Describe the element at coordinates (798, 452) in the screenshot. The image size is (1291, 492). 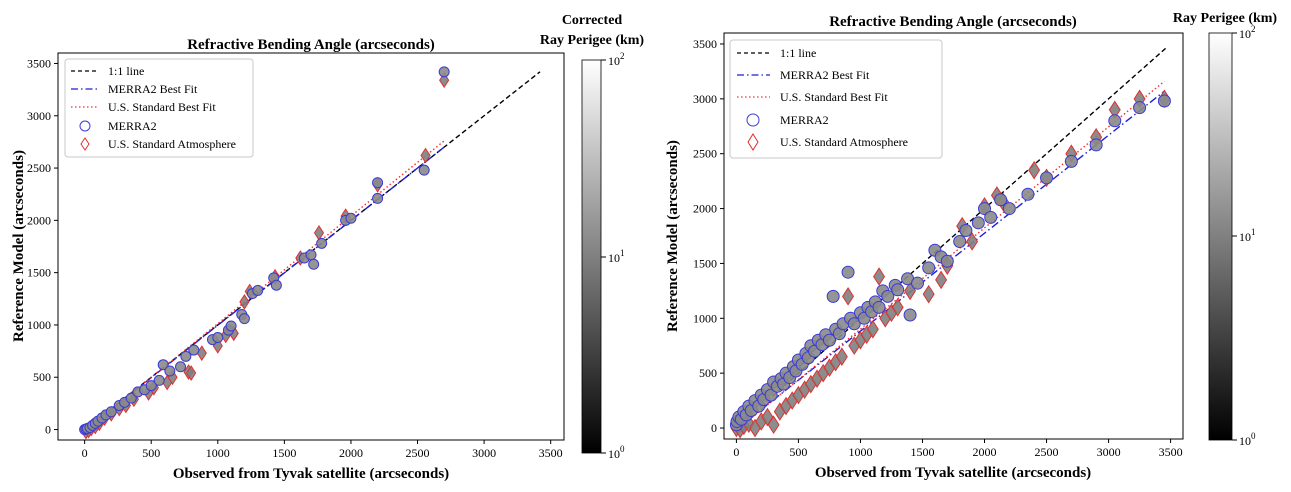
I see `x-tick-label: 500` at that location.